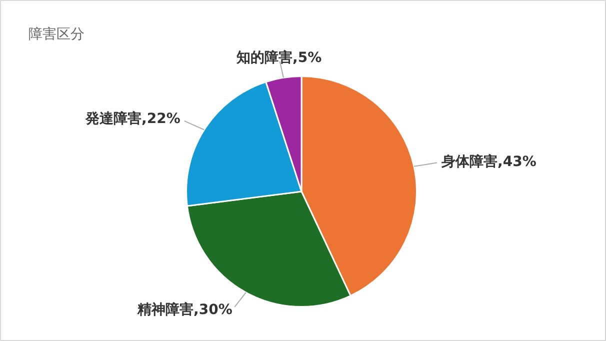 This screenshot has width=606, height=341. I want to click on slice-label: 身体障害,43%, so click(488, 161).